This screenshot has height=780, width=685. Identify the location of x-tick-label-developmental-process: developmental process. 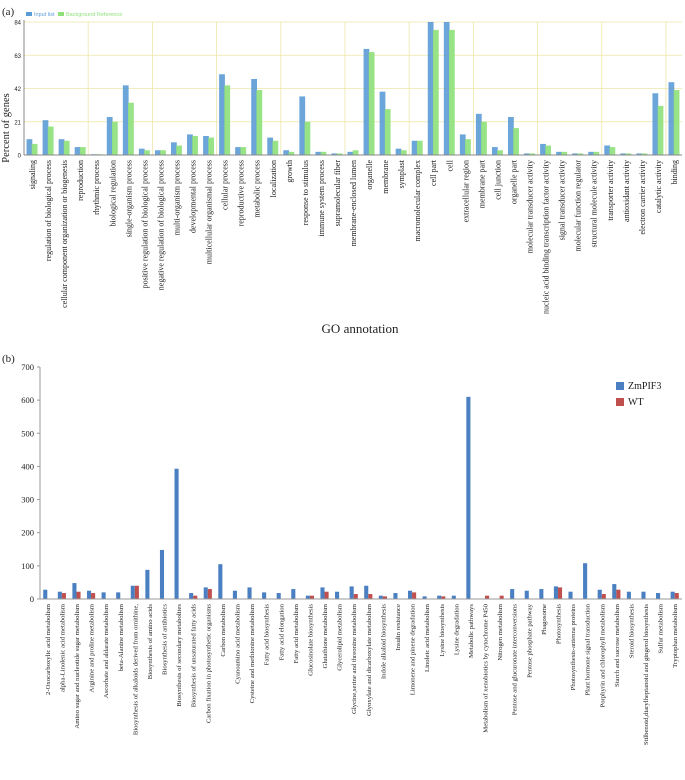
(193, 196).